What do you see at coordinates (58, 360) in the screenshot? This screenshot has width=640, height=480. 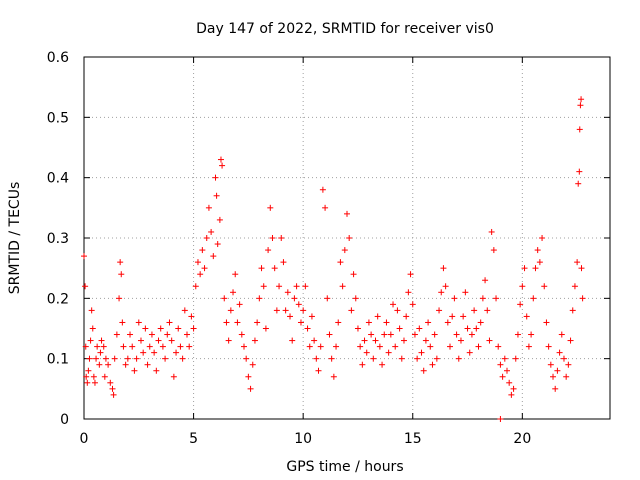 I see `y-tick-label: 0.1` at bounding box center [58, 360].